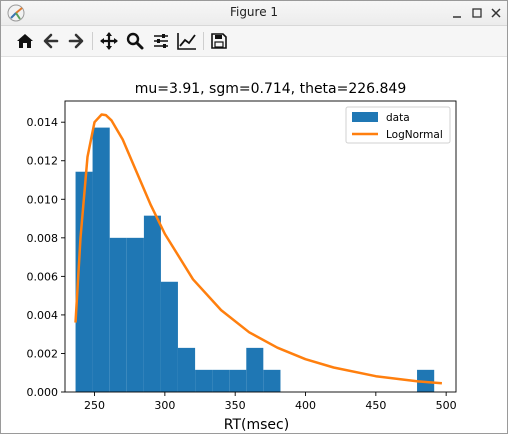 Image resolution: width=508 pixels, height=437 pixels. I want to click on x-tick-label: 450, so click(375, 405).